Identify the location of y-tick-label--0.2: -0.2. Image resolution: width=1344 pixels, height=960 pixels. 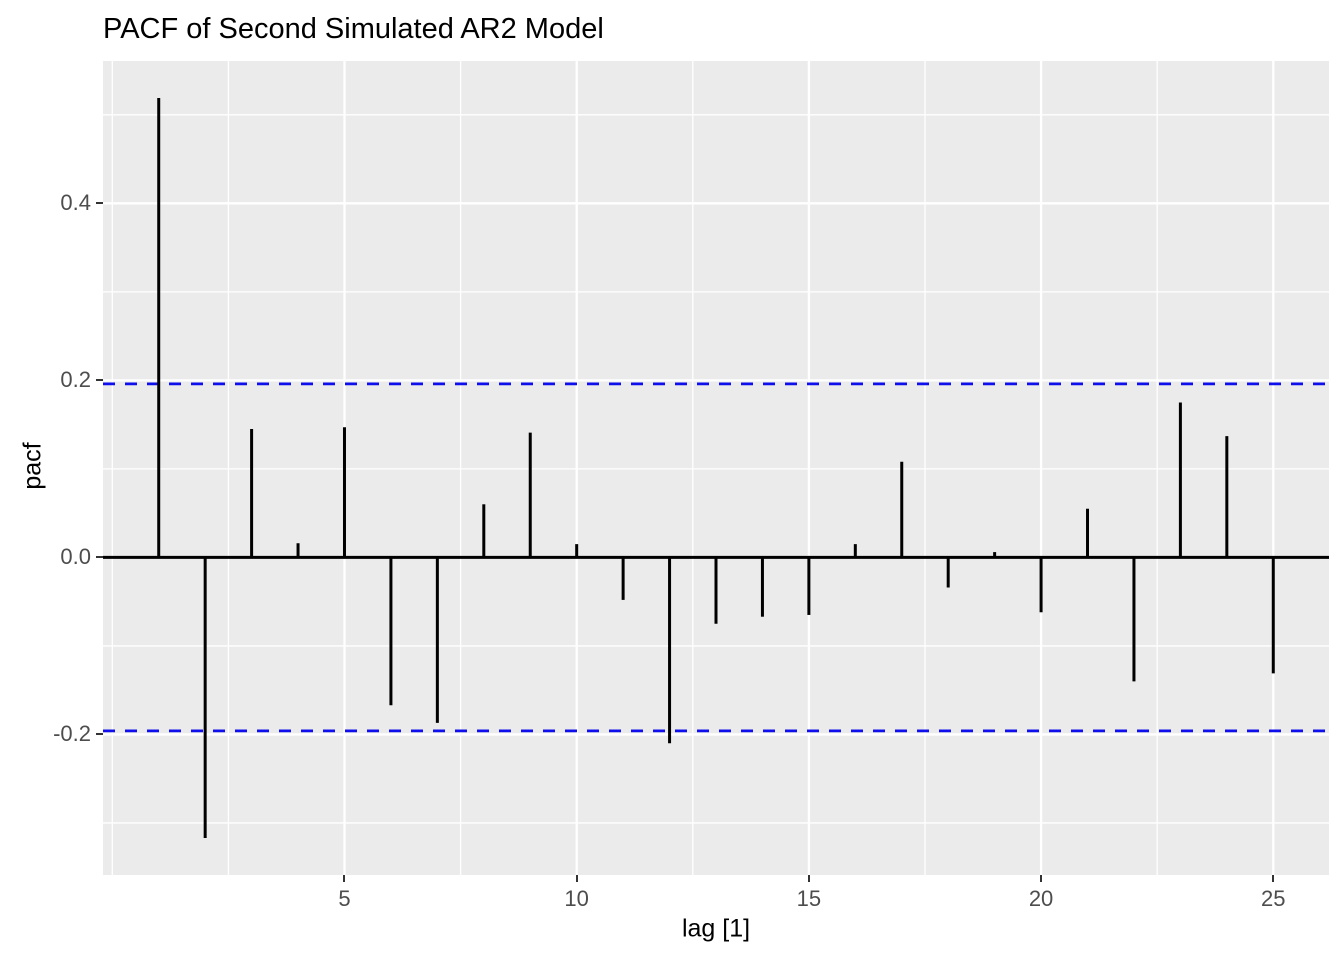
(72, 734).